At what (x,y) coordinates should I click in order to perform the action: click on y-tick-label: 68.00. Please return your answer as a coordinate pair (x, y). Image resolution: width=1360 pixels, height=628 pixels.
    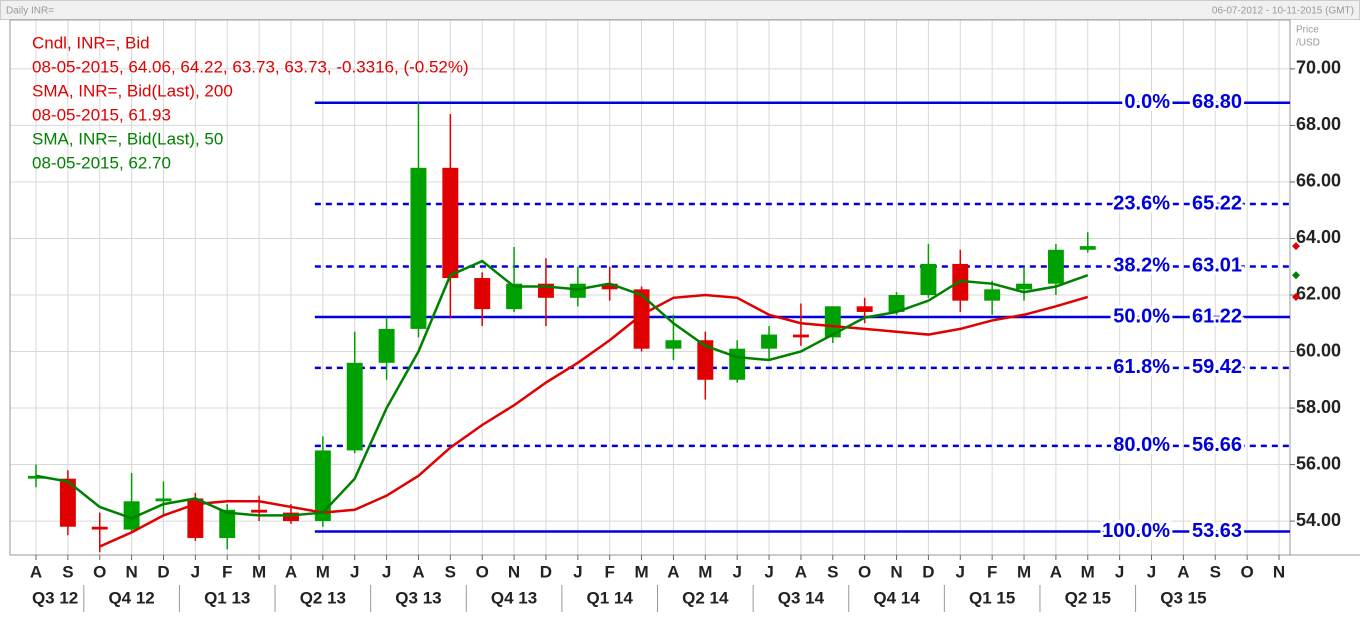
    Looking at the image, I should click on (1318, 124).